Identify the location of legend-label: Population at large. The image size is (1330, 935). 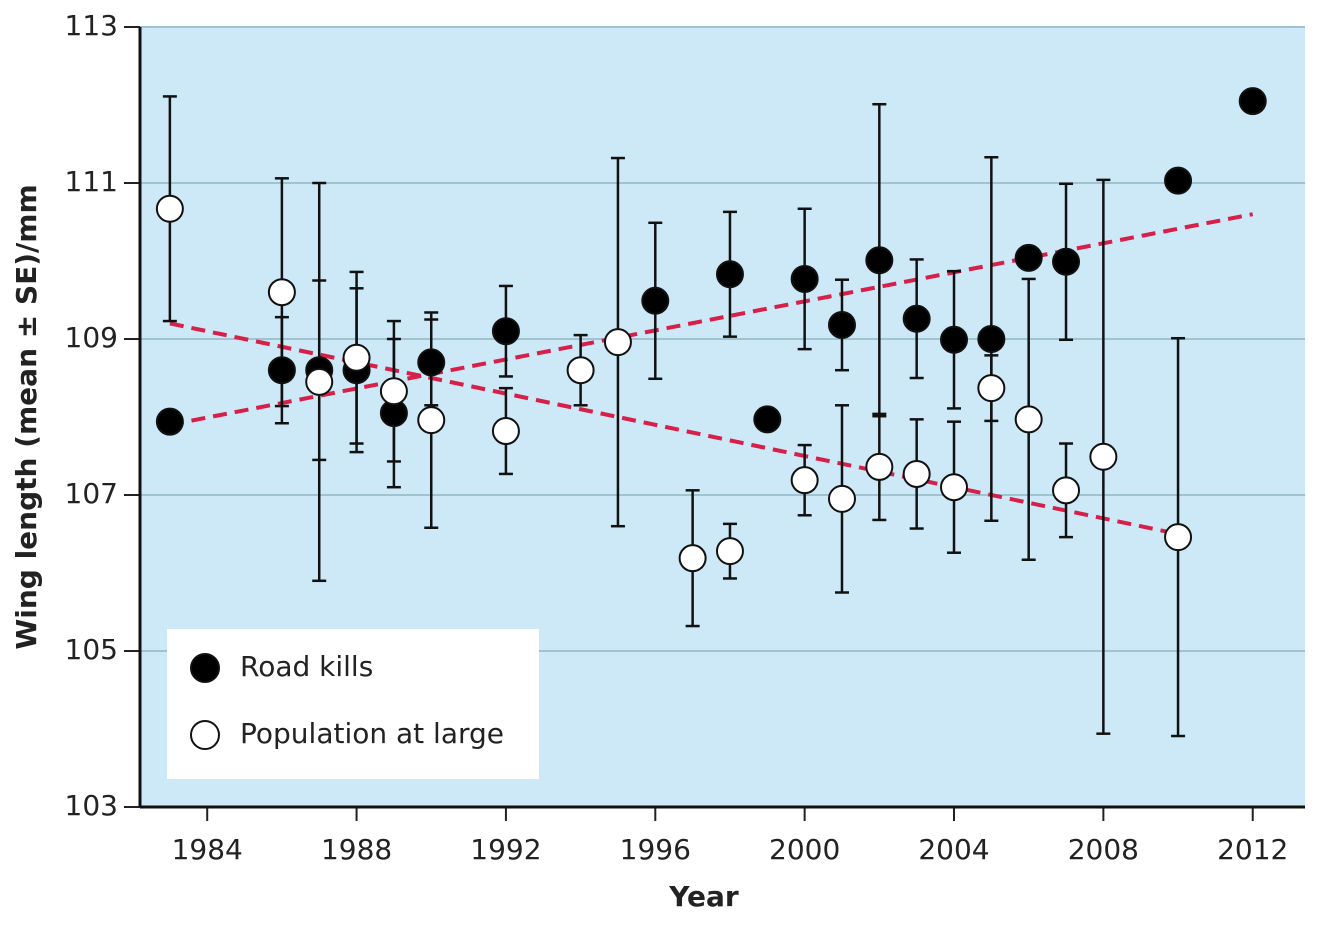
(372, 733).